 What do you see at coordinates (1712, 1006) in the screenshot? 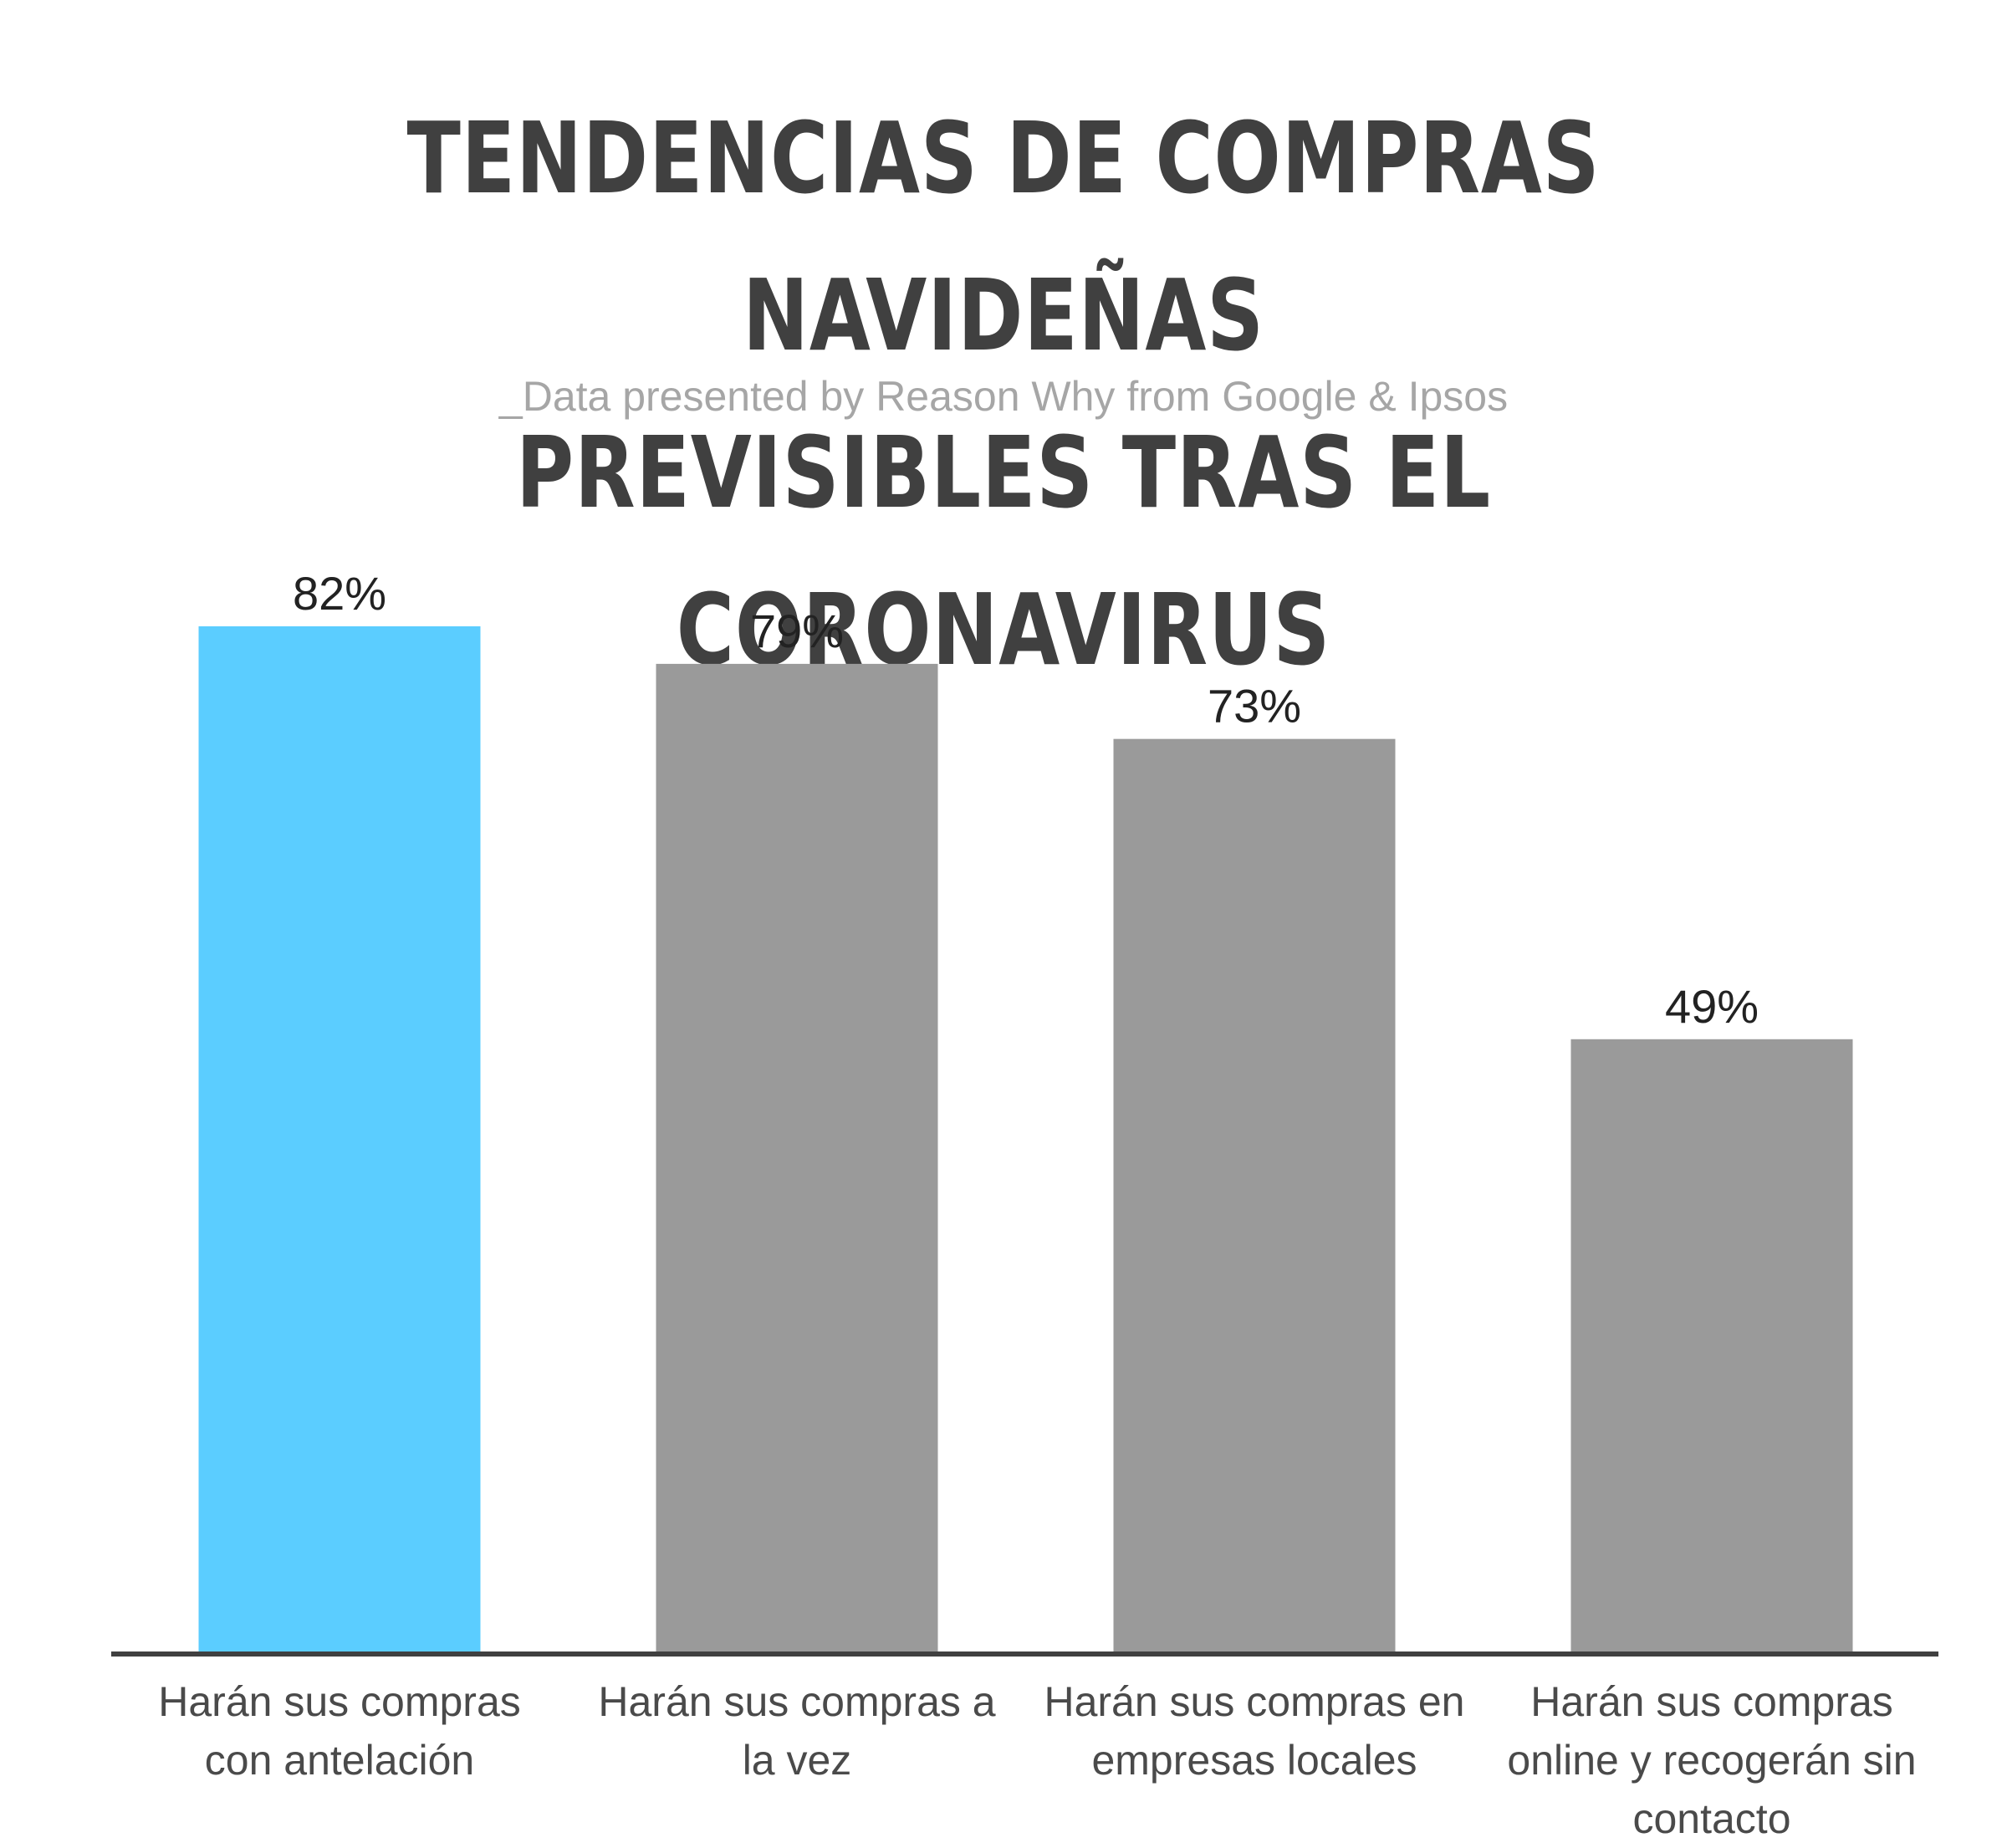
I see `bar-value-label-4: 49%` at bounding box center [1712, 1006].